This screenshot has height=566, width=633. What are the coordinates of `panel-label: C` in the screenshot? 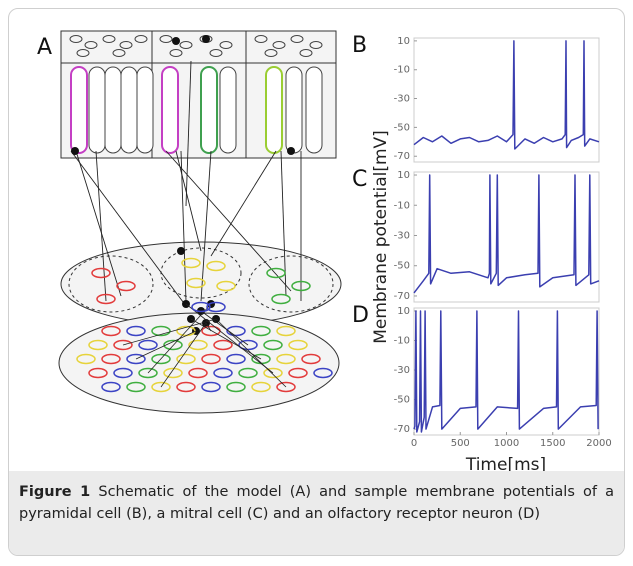 It's located at (359, 179).